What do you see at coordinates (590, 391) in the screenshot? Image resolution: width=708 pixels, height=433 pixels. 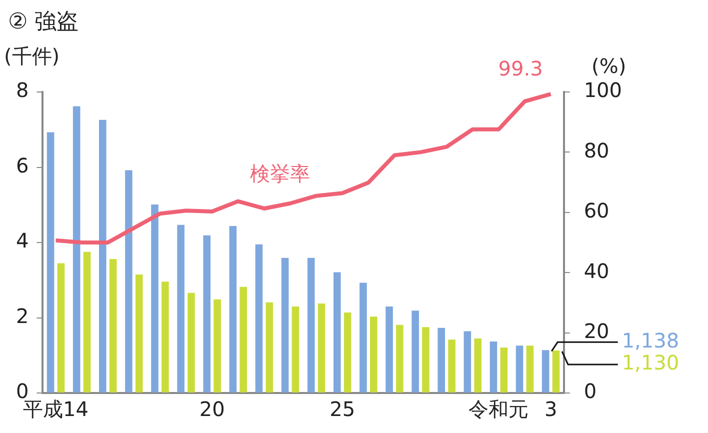 I see `y2-tick-label: 0` at bounding box center [590, 391].